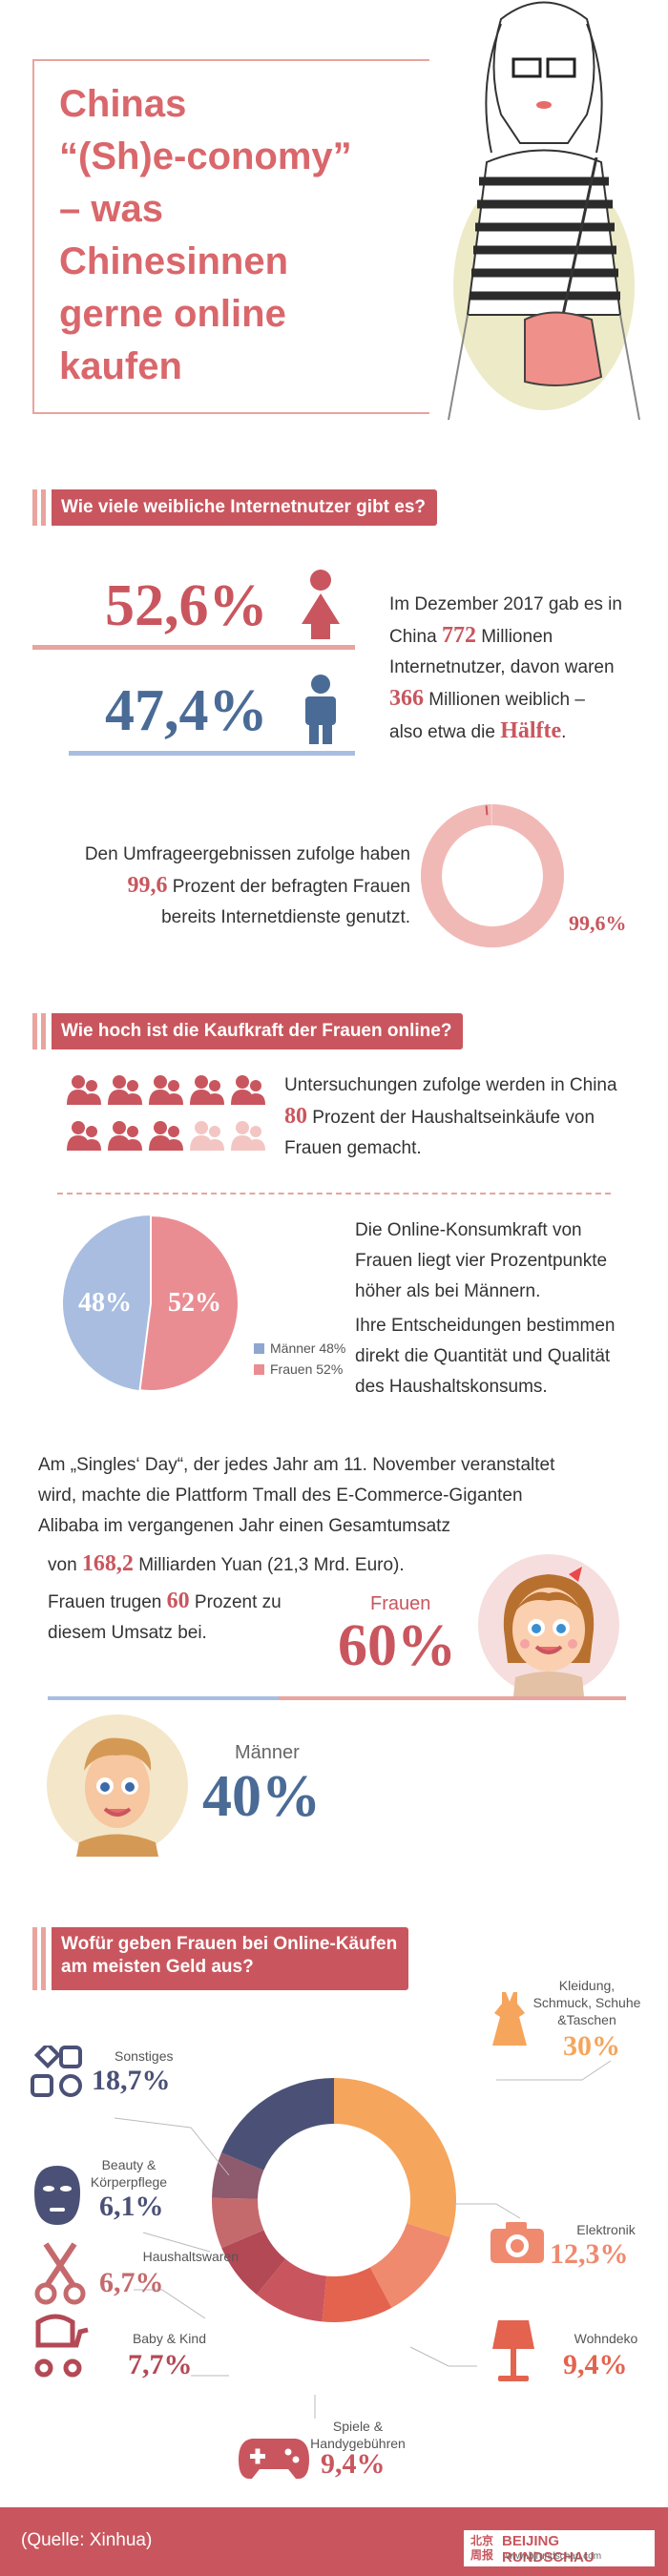 The height and width of the screenshot is (2576, 668). What do you see at coordinates (60, 2273) in the screenshot?
I see `scissors-icon` at bounding box center [60, 2273].